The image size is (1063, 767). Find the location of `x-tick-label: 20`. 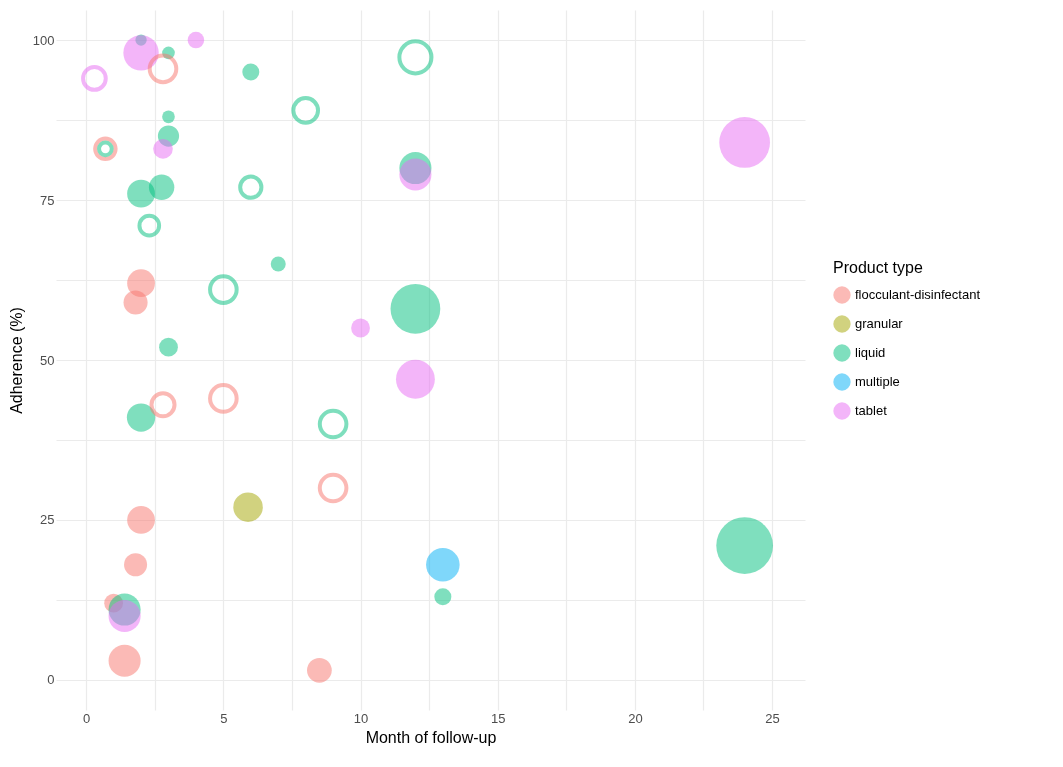

x-tick-label: 20 is located at coordinates (635, 718).